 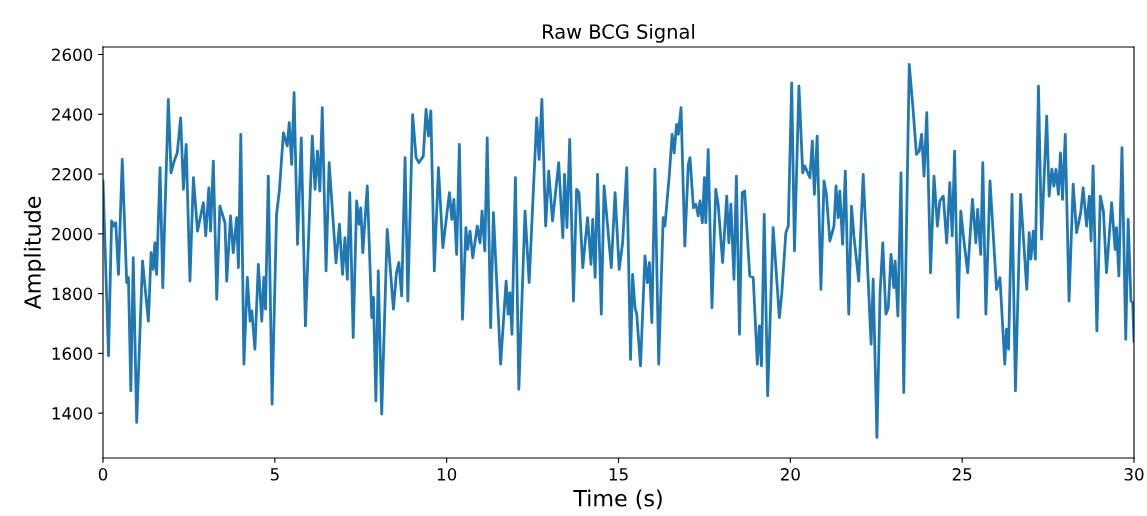 I want to click on x-tick-label: 30, so click(x=1134, y=474).